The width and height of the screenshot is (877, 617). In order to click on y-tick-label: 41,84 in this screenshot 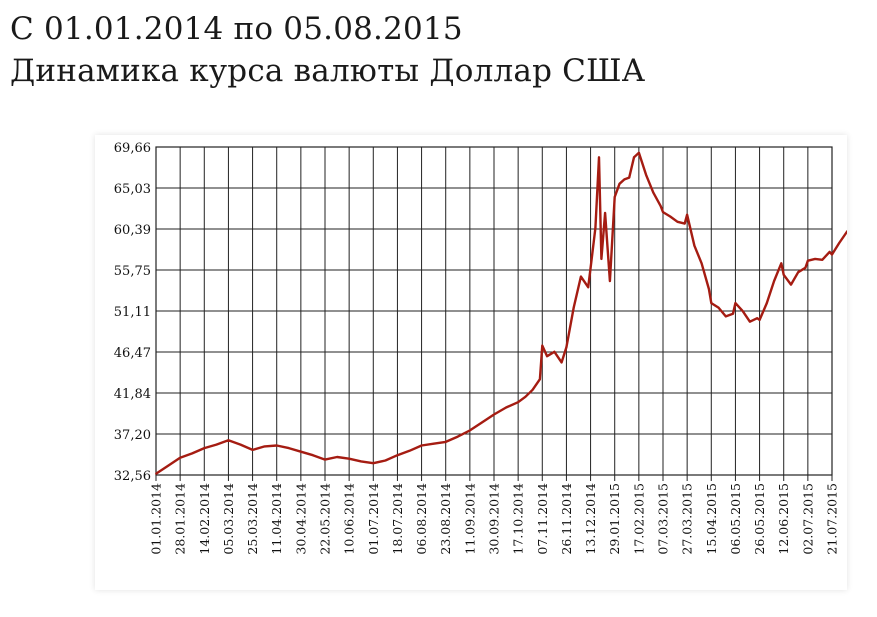, I will do `click(132, 394)`.